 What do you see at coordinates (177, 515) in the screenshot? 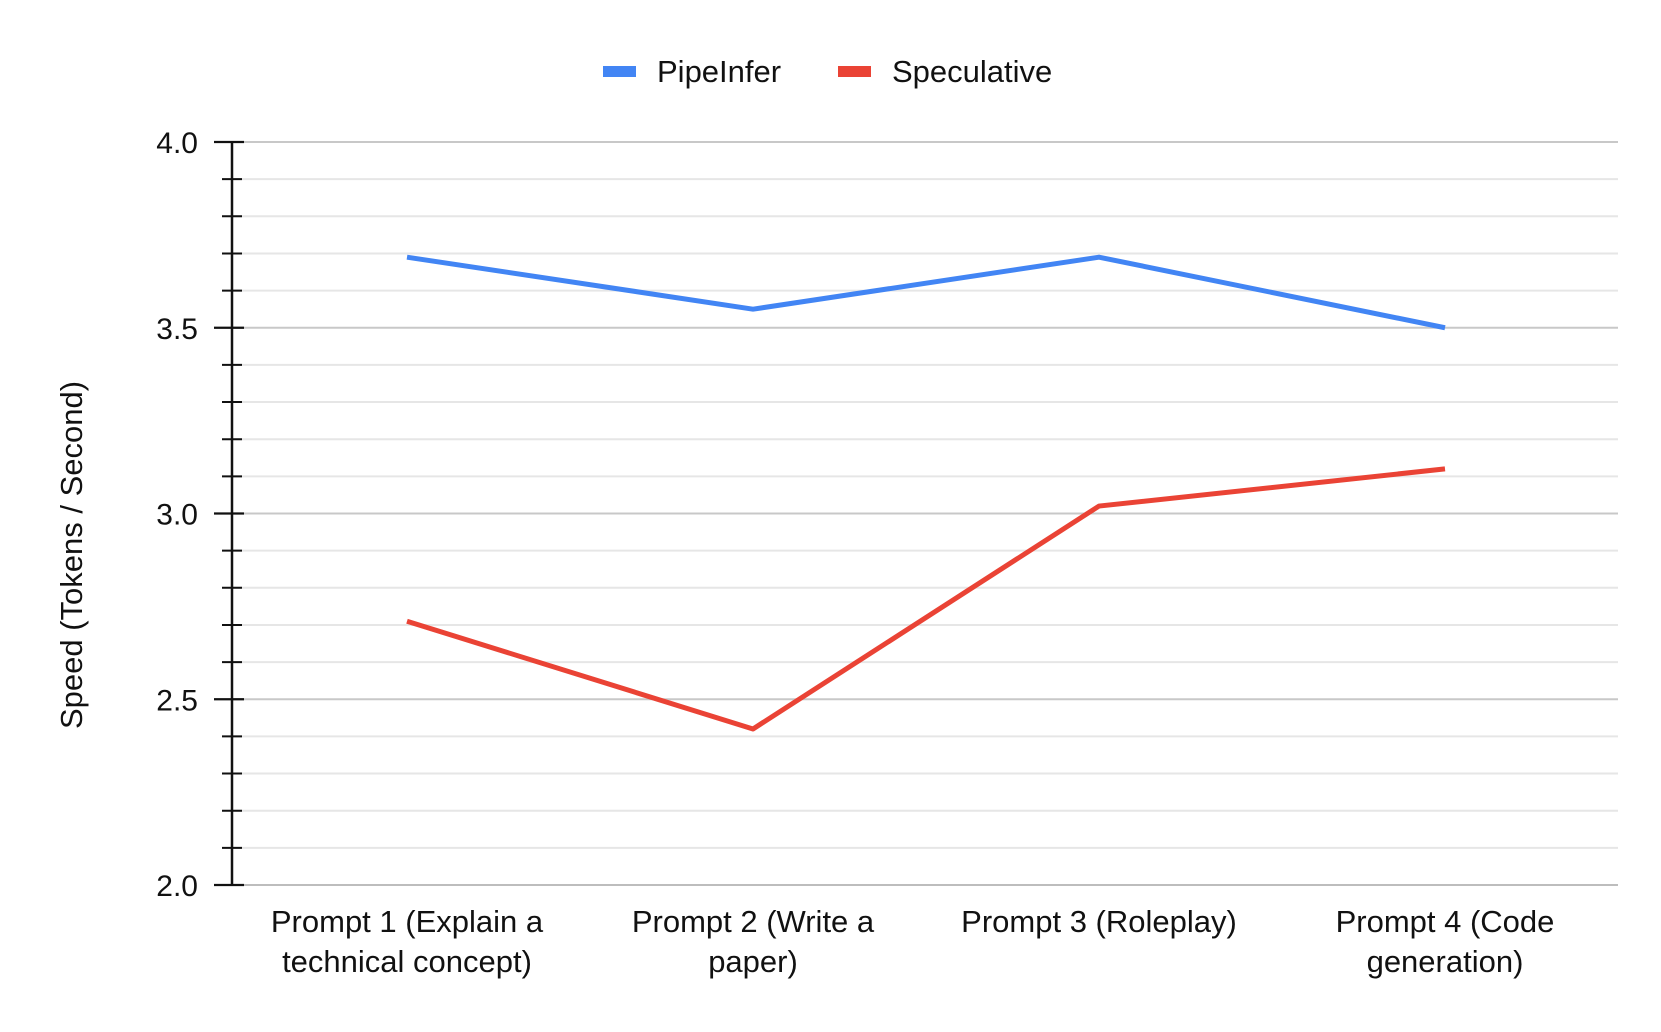
I see `y-tick-label: 3.0` at bounding box center [177, 515].